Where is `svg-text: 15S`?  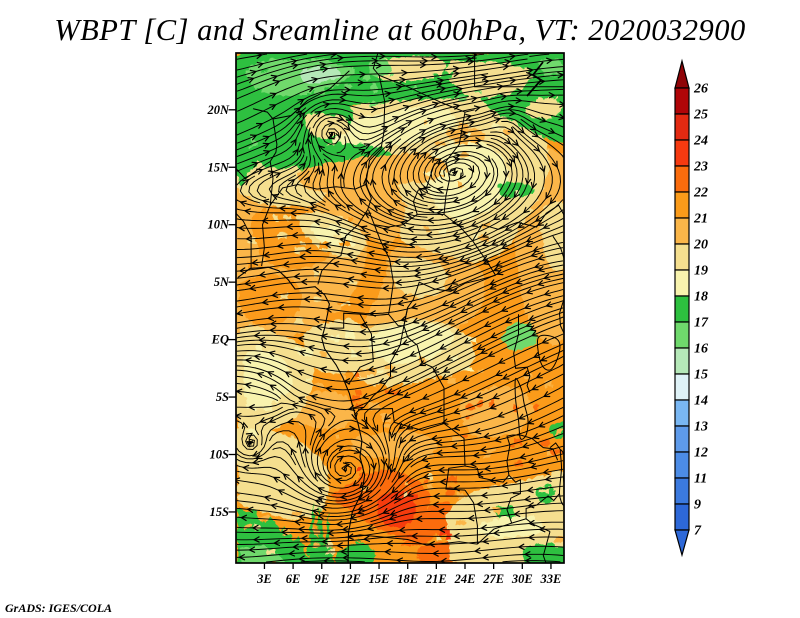 svg-text: 15S is located at coordinates (220, 512).